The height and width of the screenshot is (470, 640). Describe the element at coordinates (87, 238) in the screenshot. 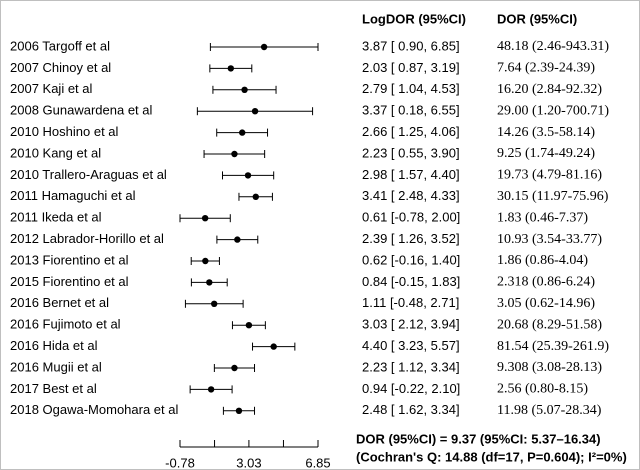

I see `study-label: 2012 Labrador-Horillo et al` at that location.